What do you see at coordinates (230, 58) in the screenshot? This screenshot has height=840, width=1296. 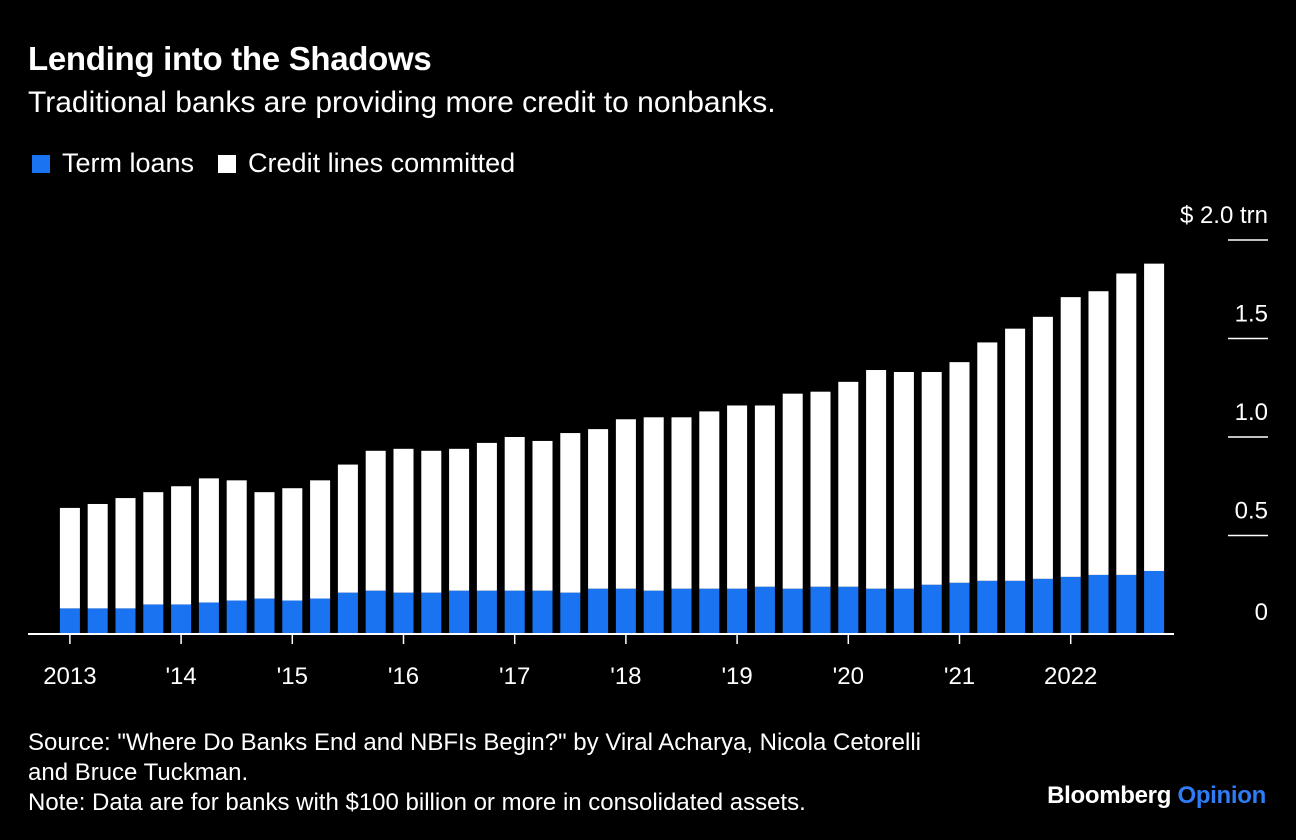 I see `chart-title: Lending into the Shadows` at bounding box center [230, 58].